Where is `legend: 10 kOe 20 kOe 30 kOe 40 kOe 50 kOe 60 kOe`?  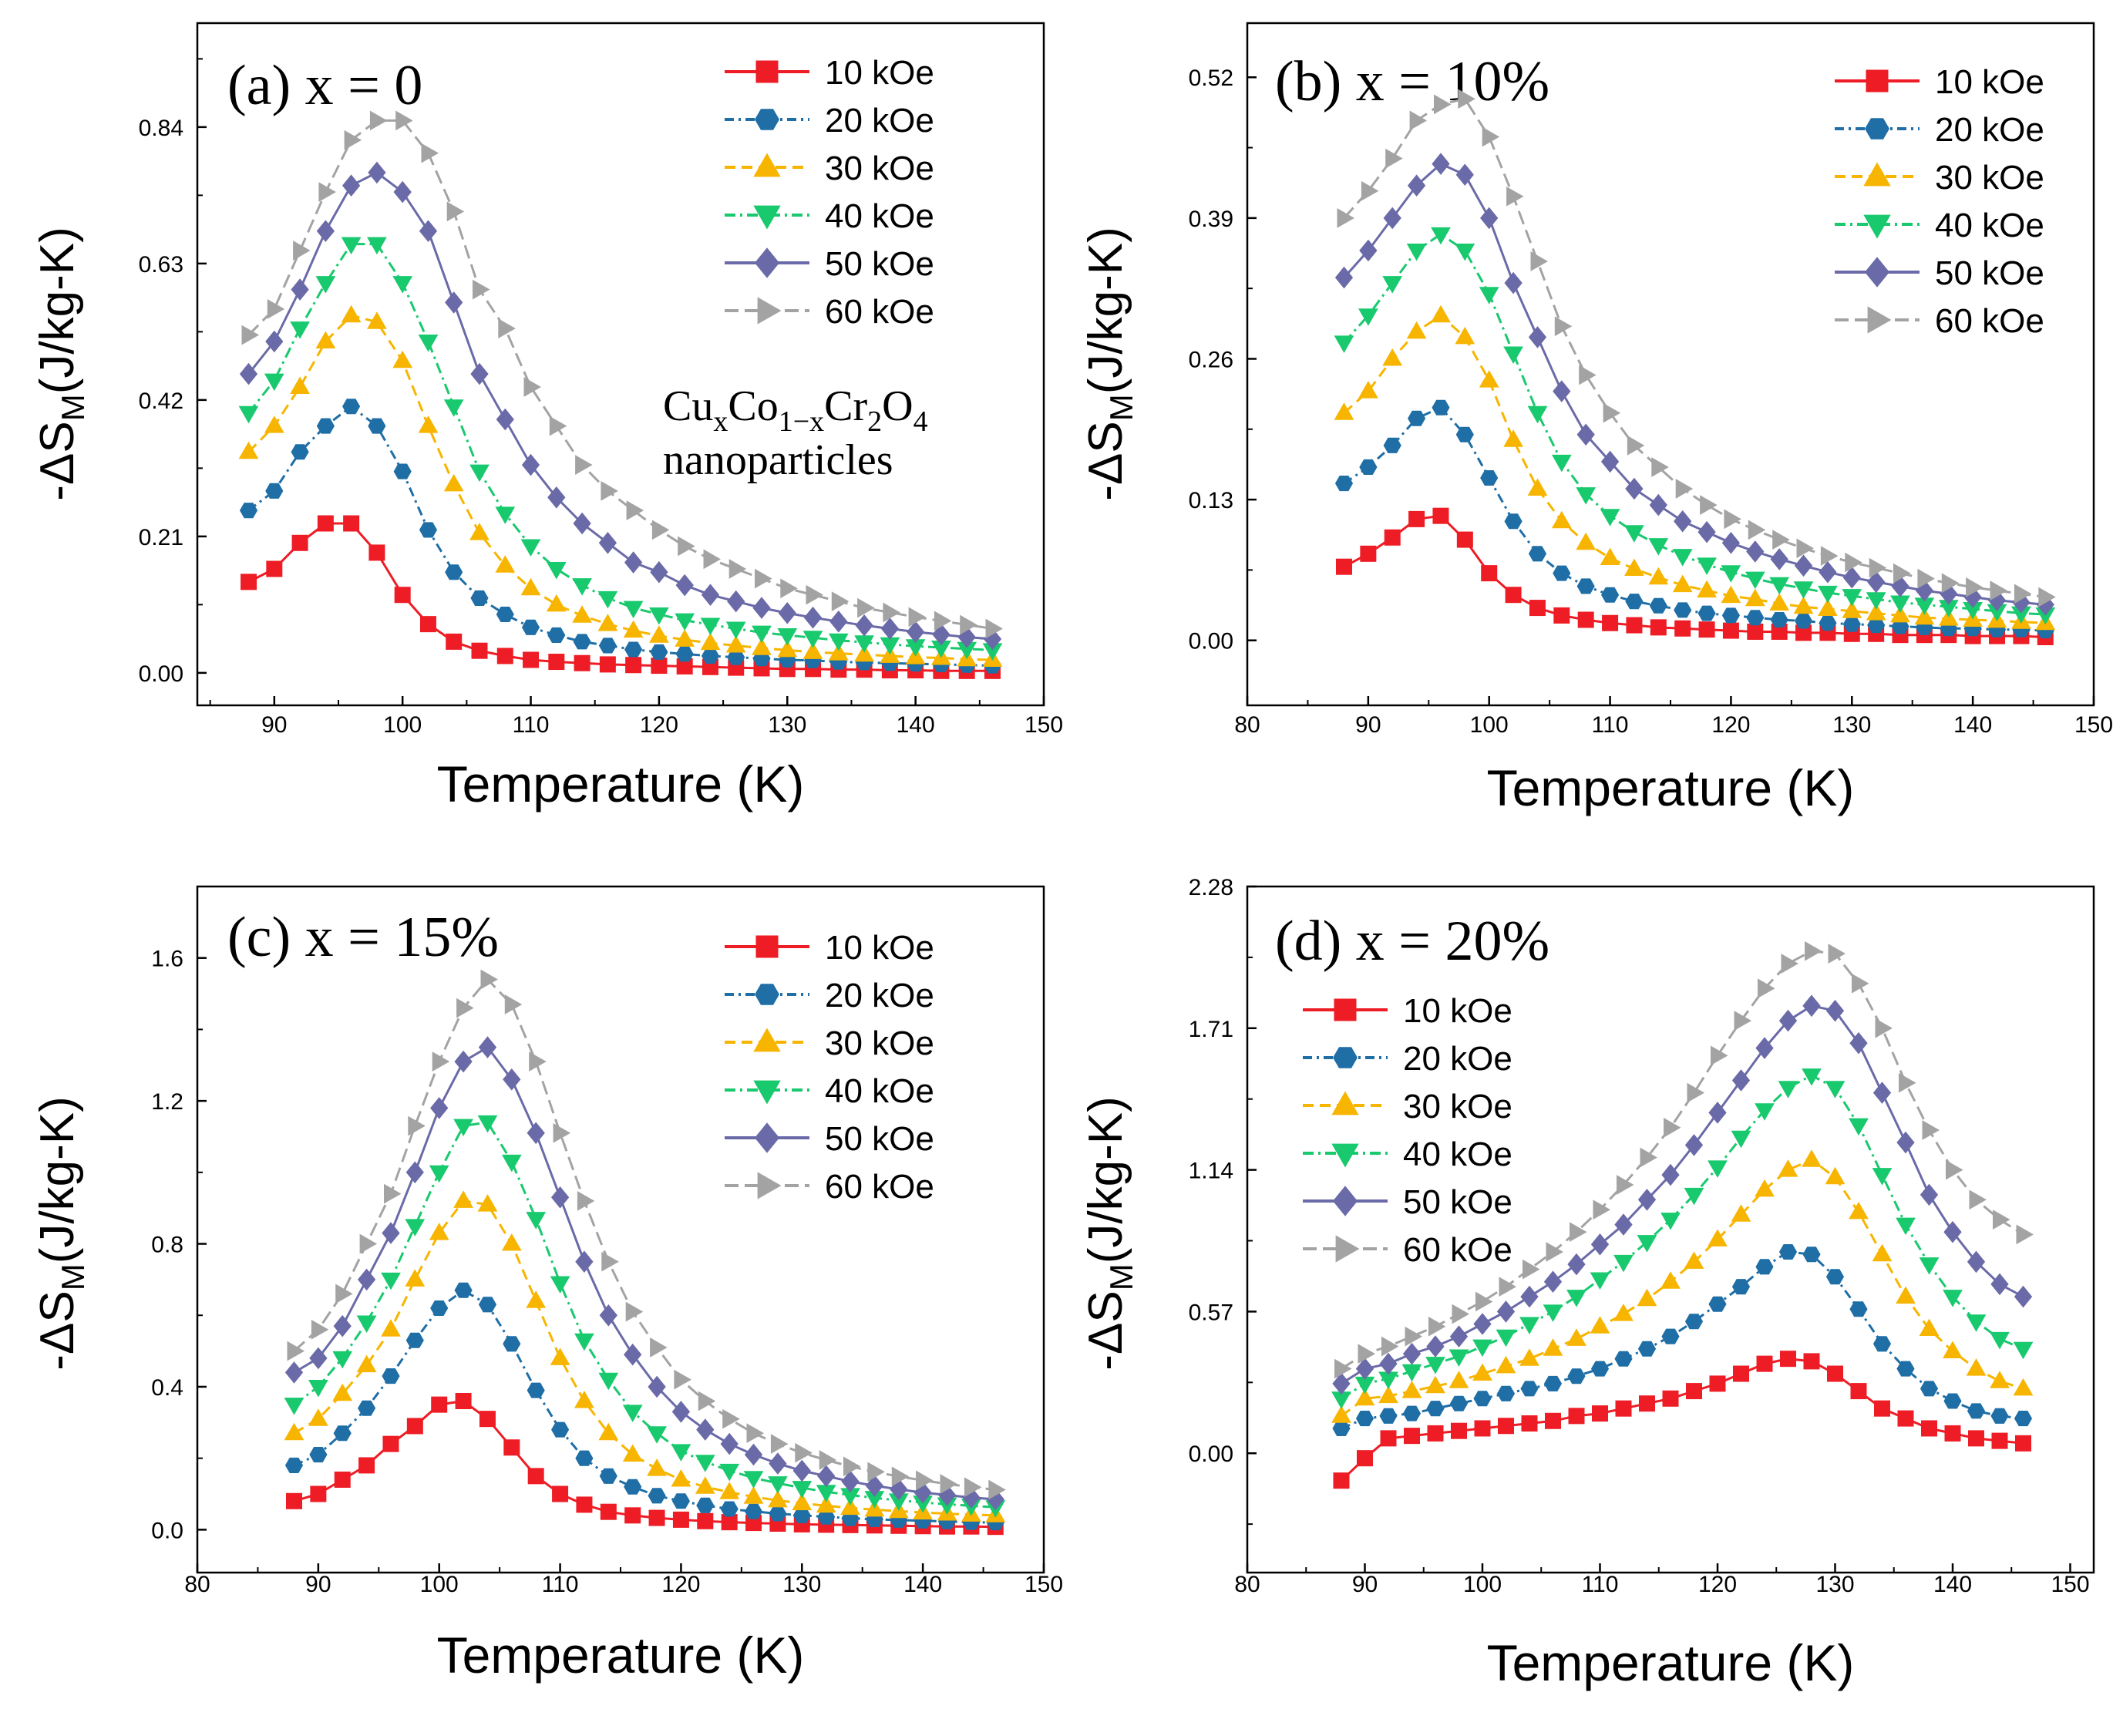 legend: 10 kOe 20 kOe 30 kOe 40 kOe 50 kOe 60 kOe is located at coordinates (829, 1067).